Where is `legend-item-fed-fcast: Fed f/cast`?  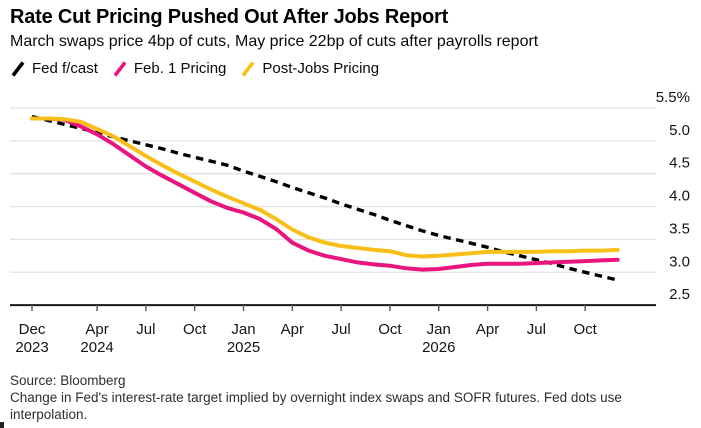
legend-item-fed-fcast: Fed f/cast is located at coordinates (54, 68).